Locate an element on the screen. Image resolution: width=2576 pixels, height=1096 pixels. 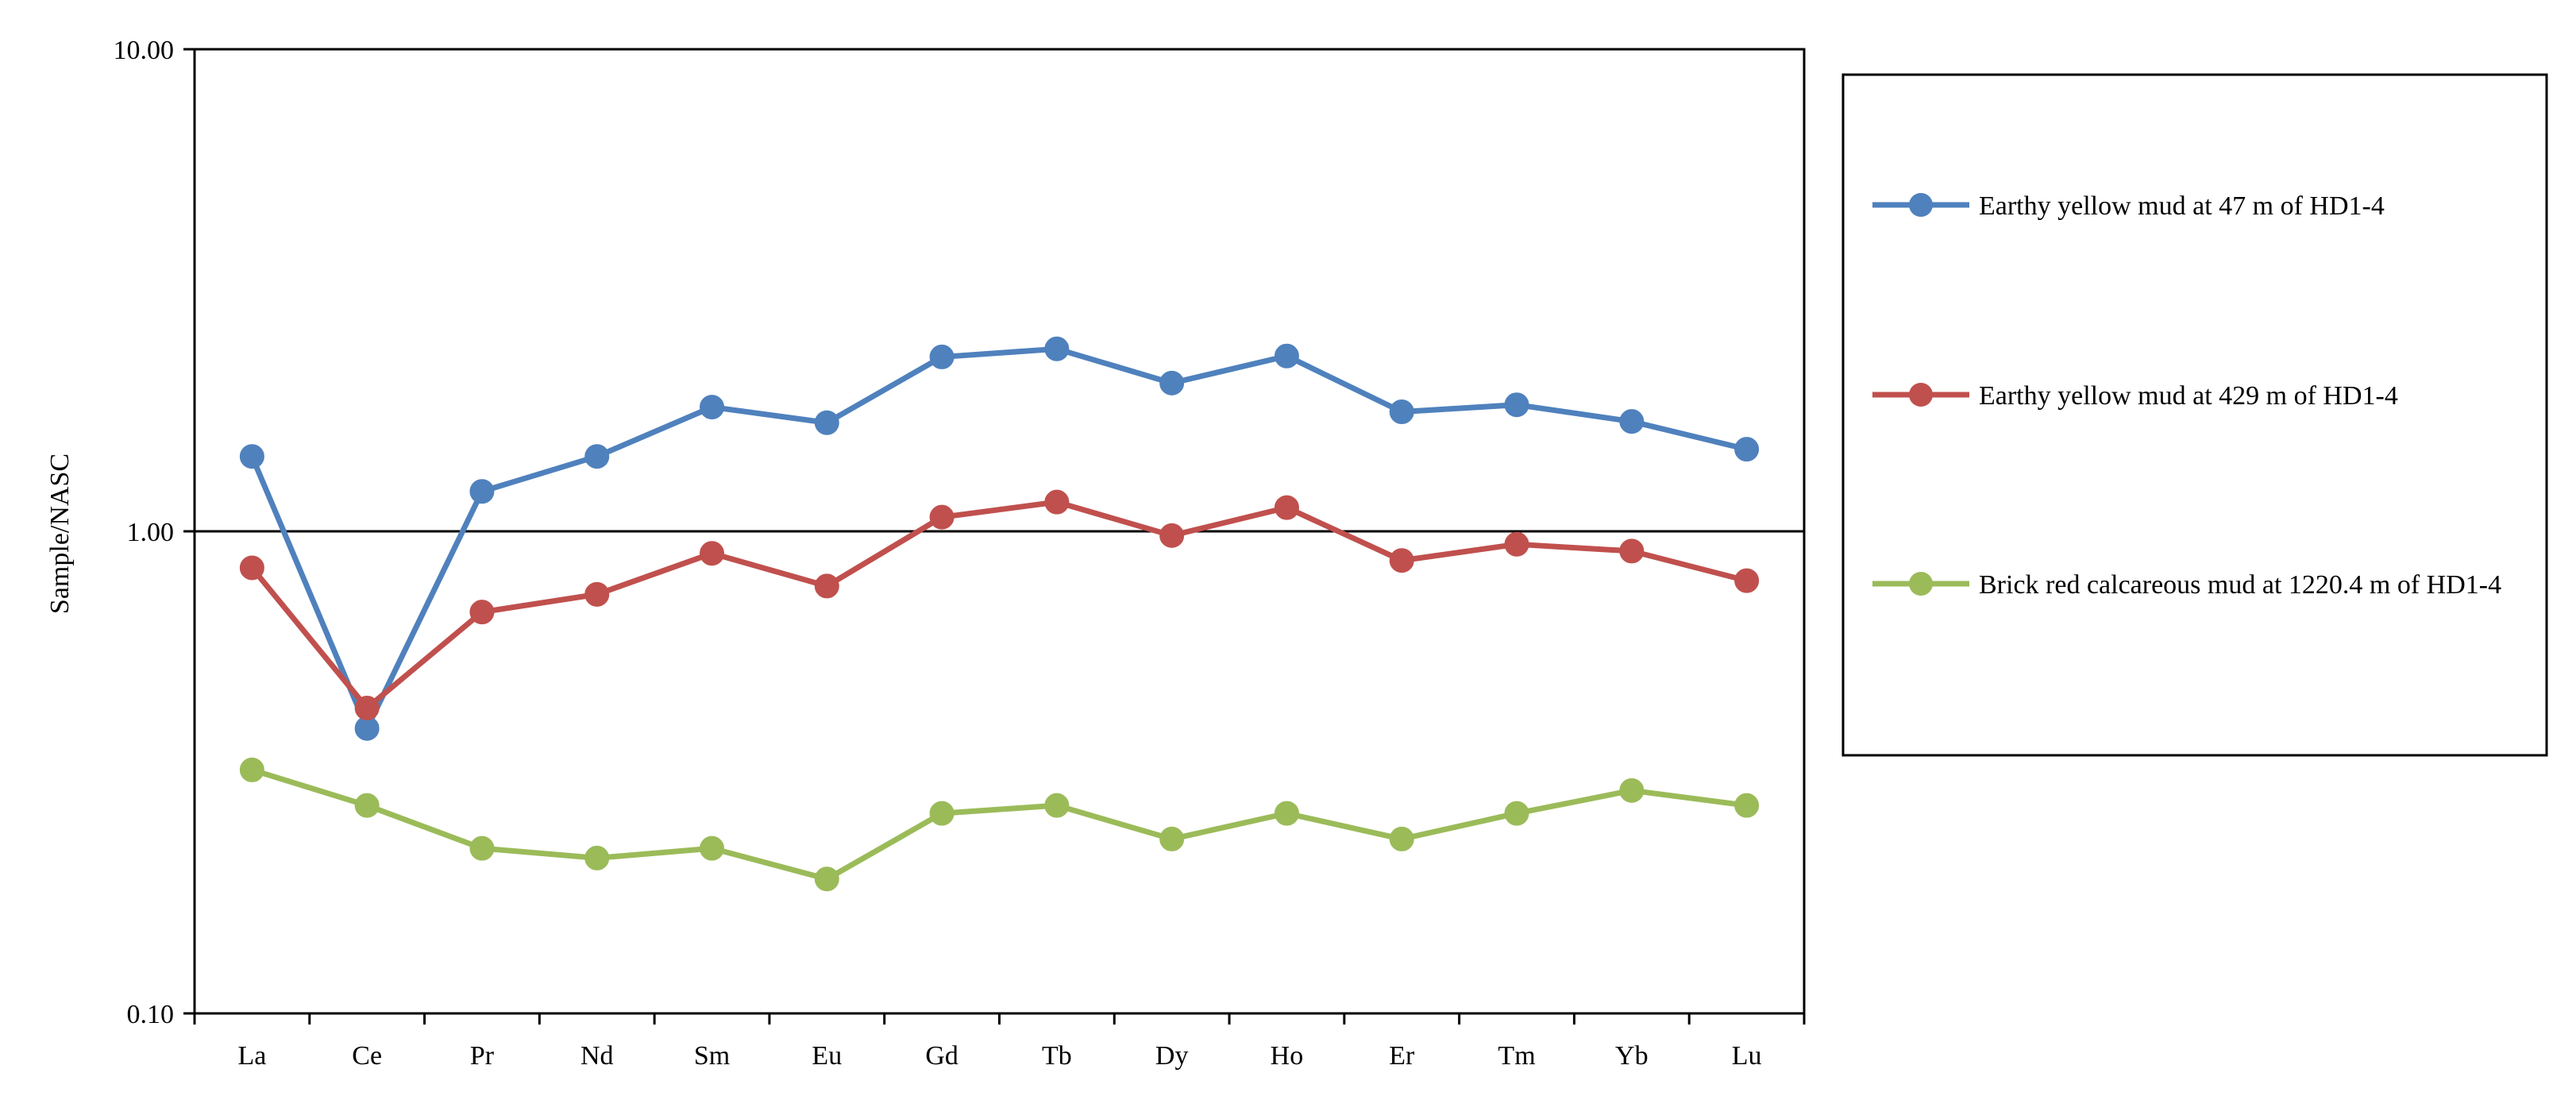
x-tick-label: Pr is located at coordinates (483, 1056).